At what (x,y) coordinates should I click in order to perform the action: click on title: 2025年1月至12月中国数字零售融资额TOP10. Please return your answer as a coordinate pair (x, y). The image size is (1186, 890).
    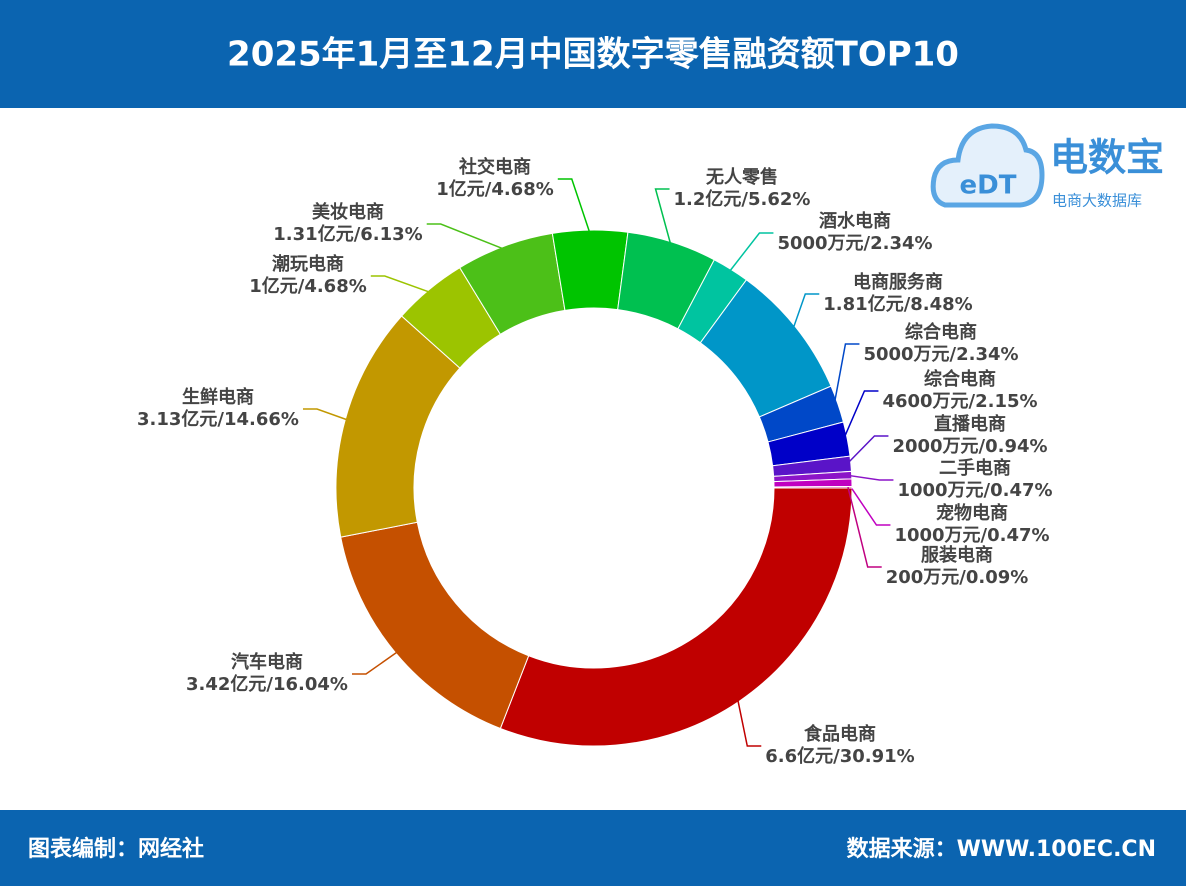
    Looking at the image, I should click on (593, 55).